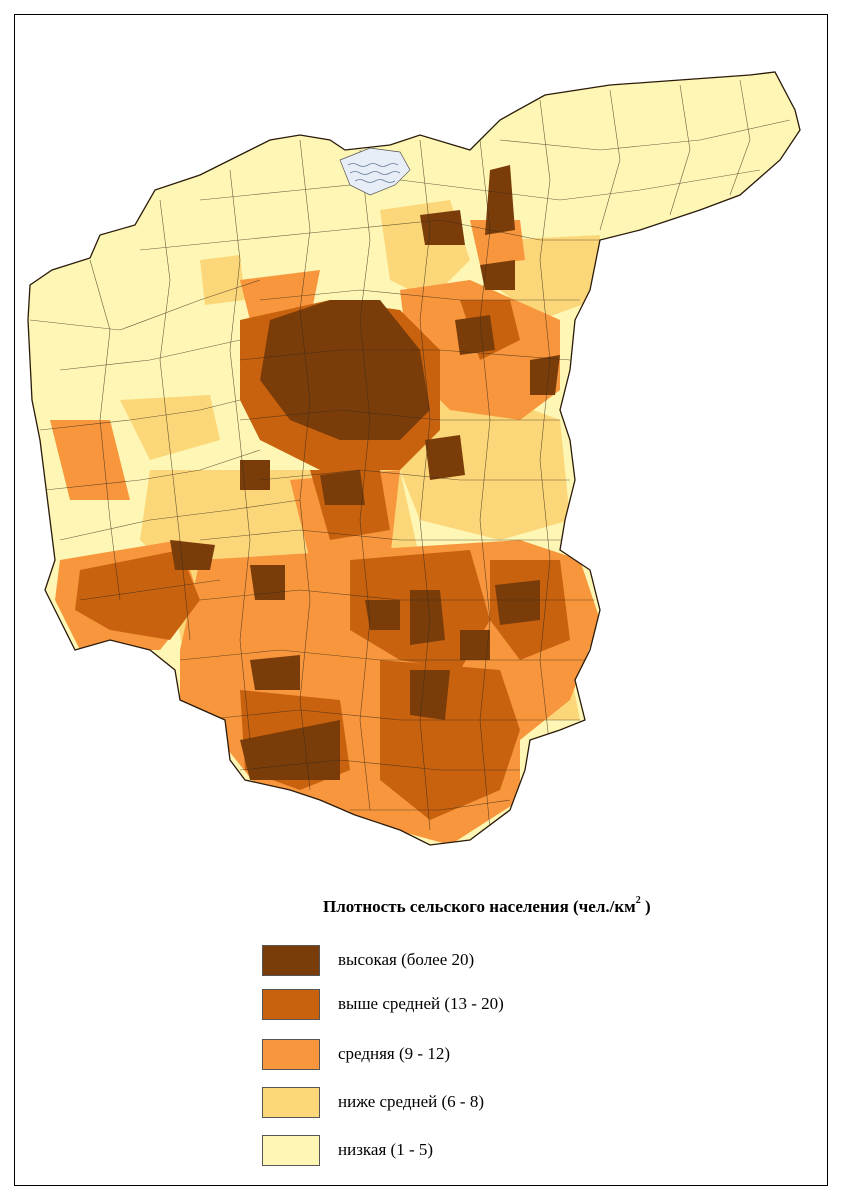  What do you see at coordinates (394, 1053) in the screenshot?
I see `legend-label: средняя (9 - 12)` at bounding box center [394, 1053].